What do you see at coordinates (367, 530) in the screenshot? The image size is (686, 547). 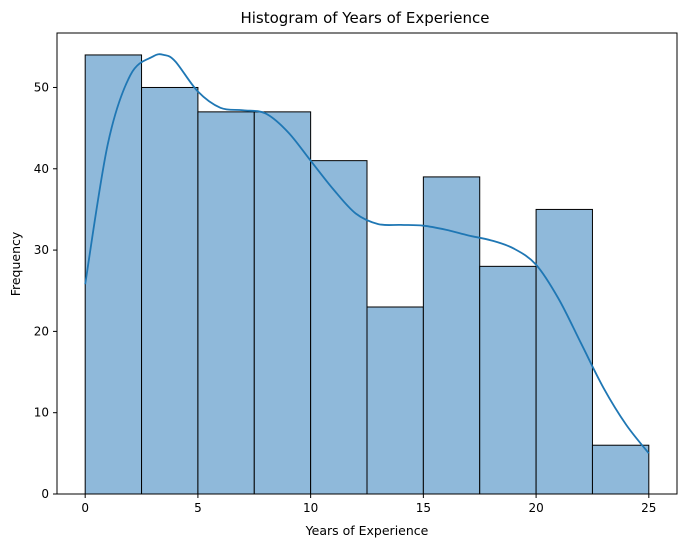 I see `x-axis-label: Years of Experience` at bounding box center [367, 530].